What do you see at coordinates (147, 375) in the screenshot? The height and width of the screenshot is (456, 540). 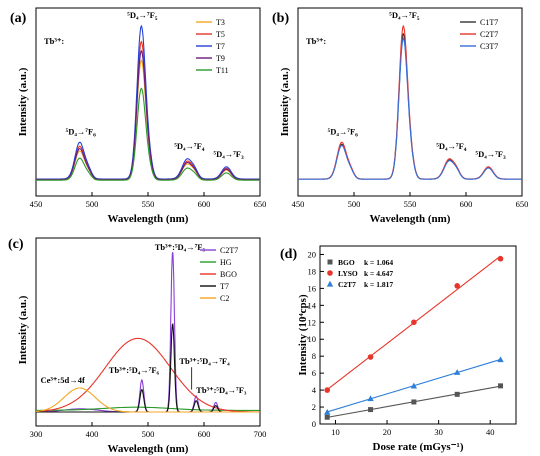 I see `spectrum-line-bgo` at bounding box center [147, 375].